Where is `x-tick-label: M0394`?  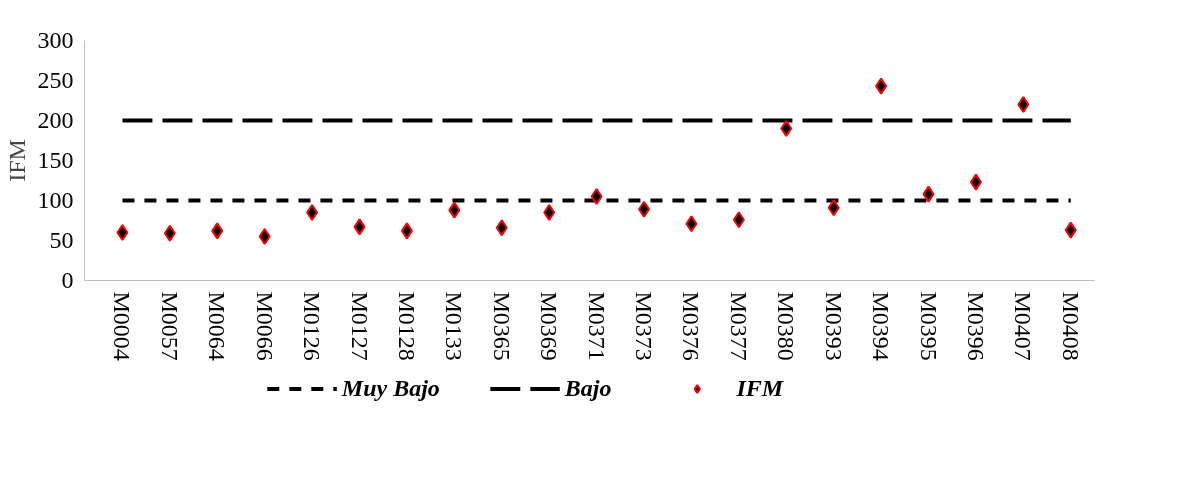
x-tick-label: M0394 is located at coordinates (881, 326).